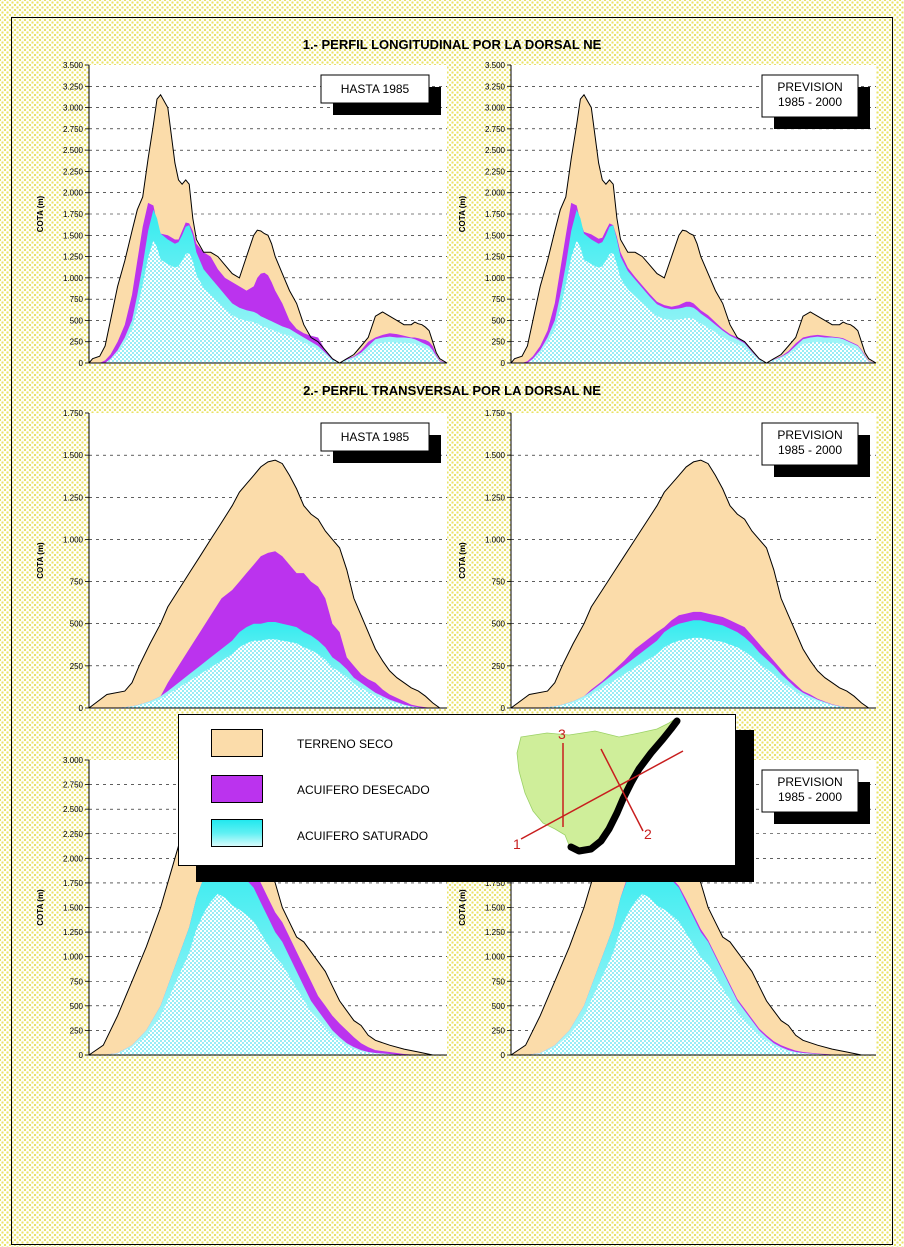  Describe the element at coordinates (517, 844) in the screenshot. I see `profile-label-1: 1` at that location.